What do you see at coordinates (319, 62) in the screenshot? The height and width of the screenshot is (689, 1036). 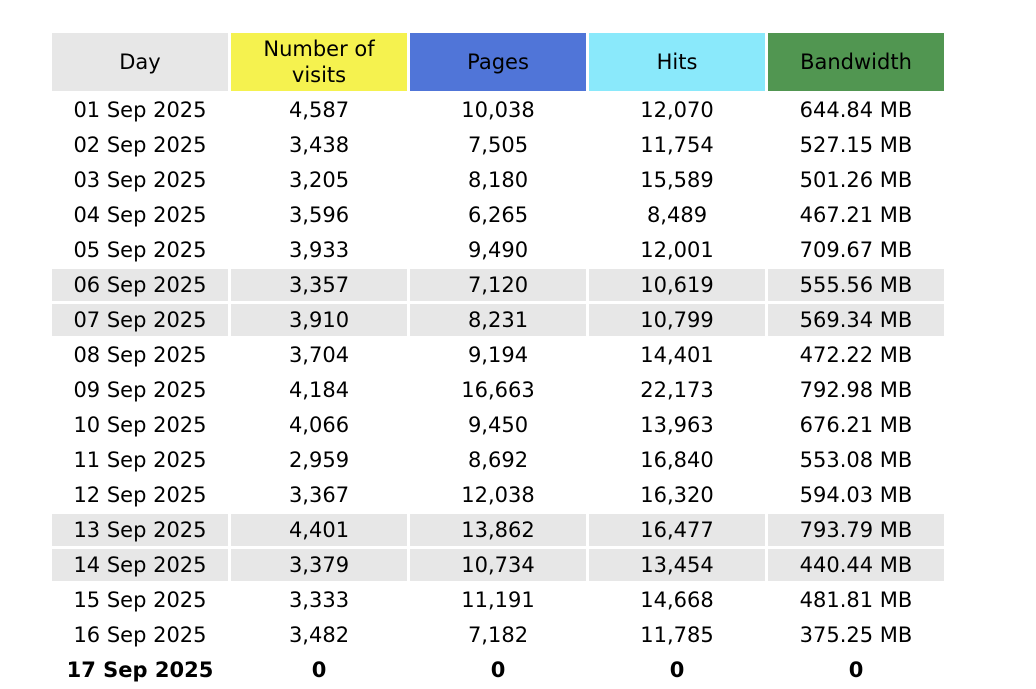 I see `column-header-visits: Number of visits` at bounding box center [319, 62].